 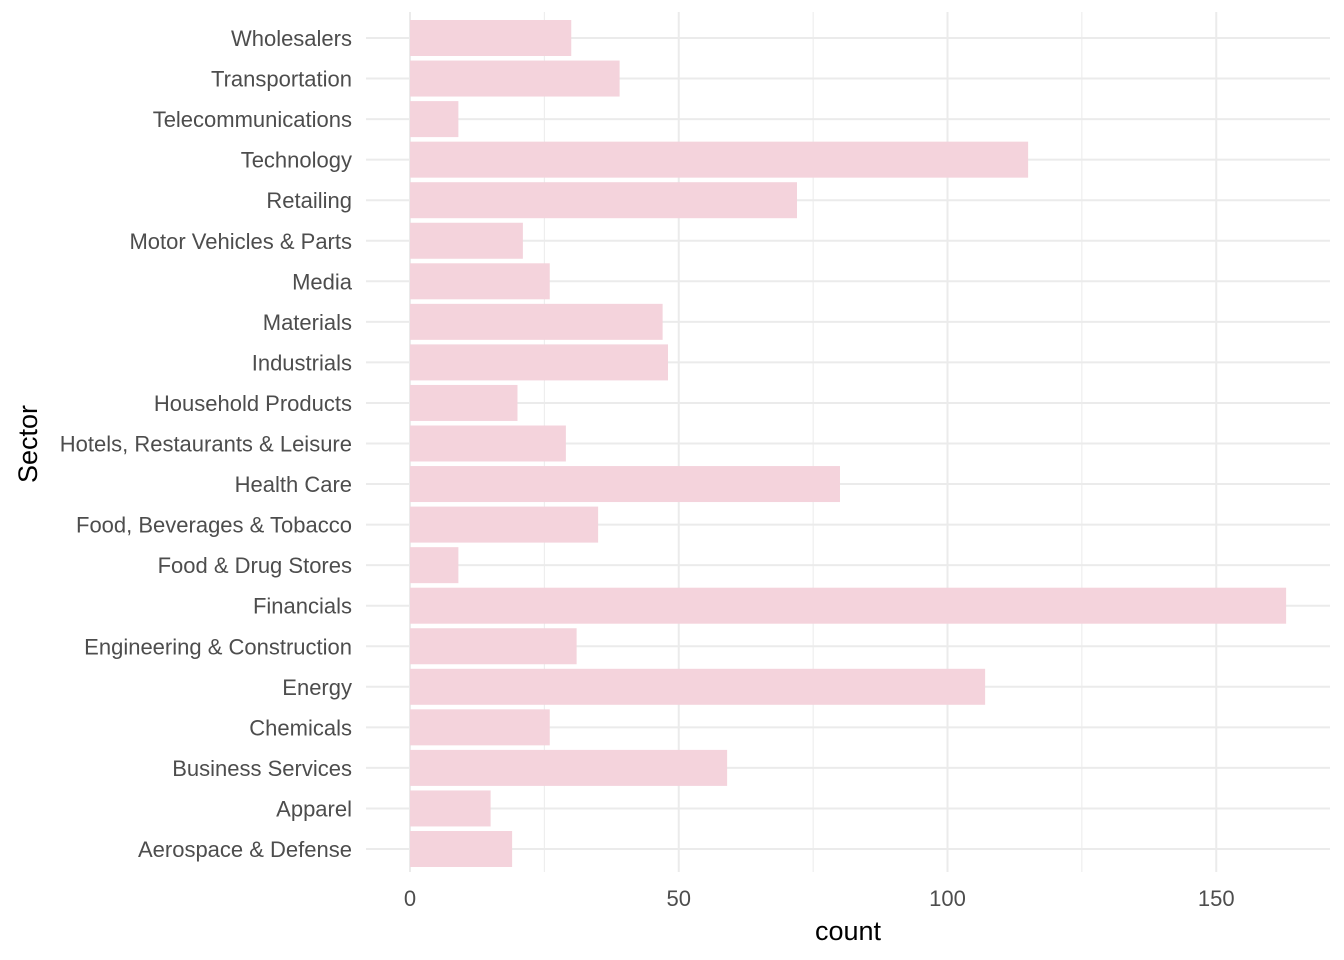 I want to click on y-tick-label: Retailing, so click(x=309, y=200).